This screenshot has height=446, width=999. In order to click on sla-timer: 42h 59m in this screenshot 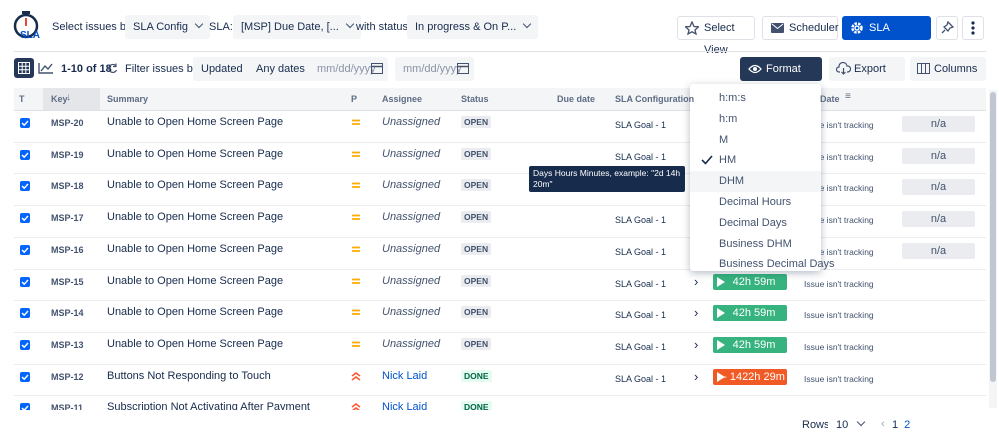, I will do `click(750, 281)`.